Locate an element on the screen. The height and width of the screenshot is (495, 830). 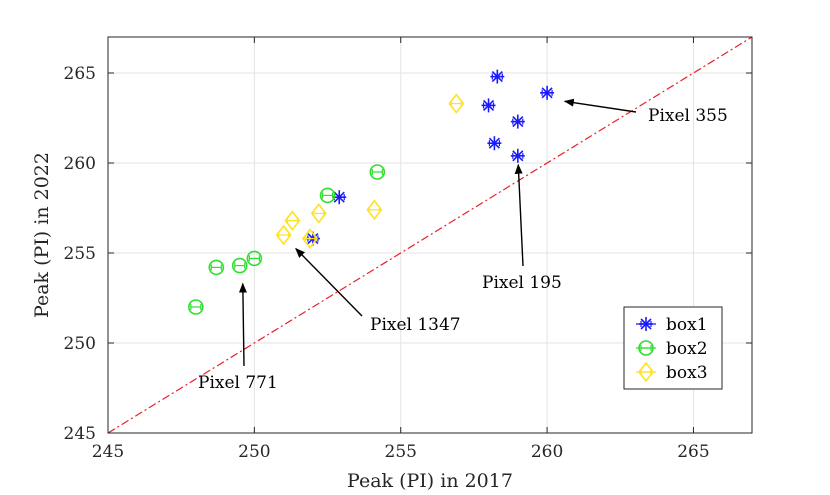
y-tick-label: 255 is located at coordinates (80, 254).